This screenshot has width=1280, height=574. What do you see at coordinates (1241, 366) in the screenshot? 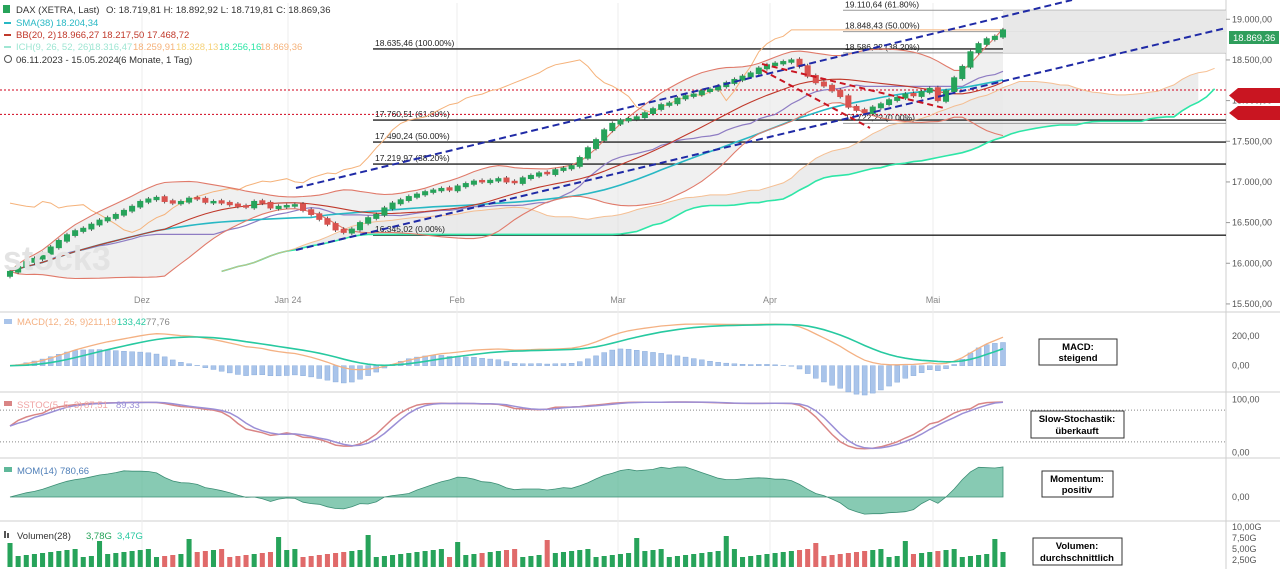
I see `macd-axis-label: 0,00` at bounding box center [1241, 366].